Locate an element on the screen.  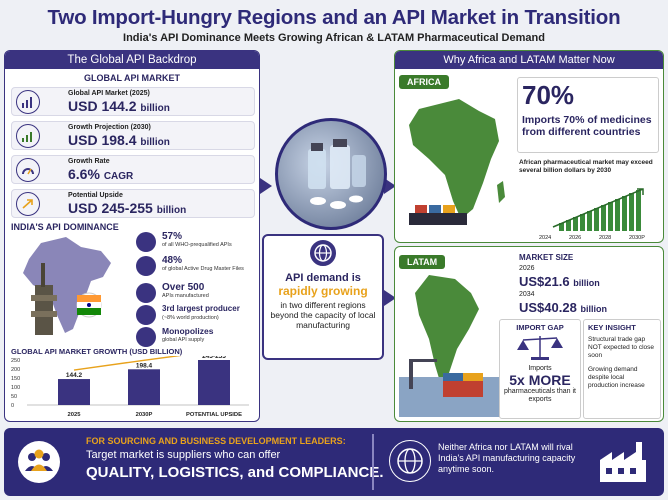
africa-pct: 70% is located at coordinates (548, 95).